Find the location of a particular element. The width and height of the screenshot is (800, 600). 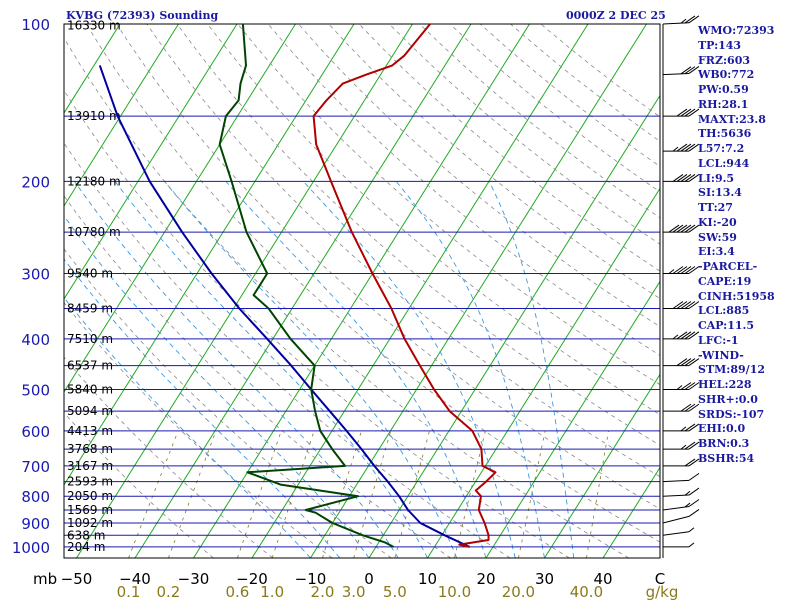

mixing-ratio-tick-label: 10.0 is located at coordinates (454, 591).